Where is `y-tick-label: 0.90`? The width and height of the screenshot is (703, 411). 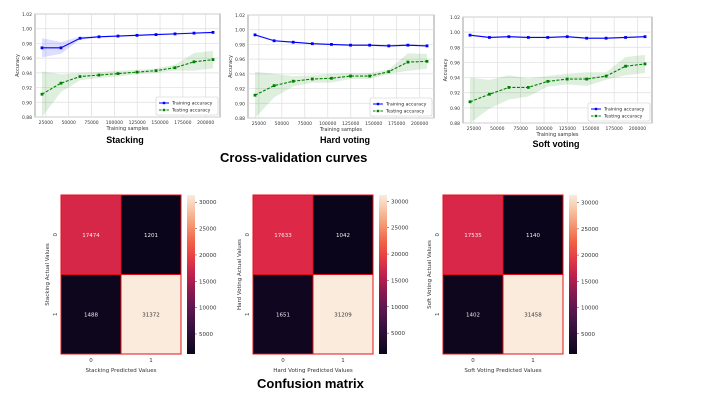
y-tick-label: 0.90 is located at coordinates (240, 104).